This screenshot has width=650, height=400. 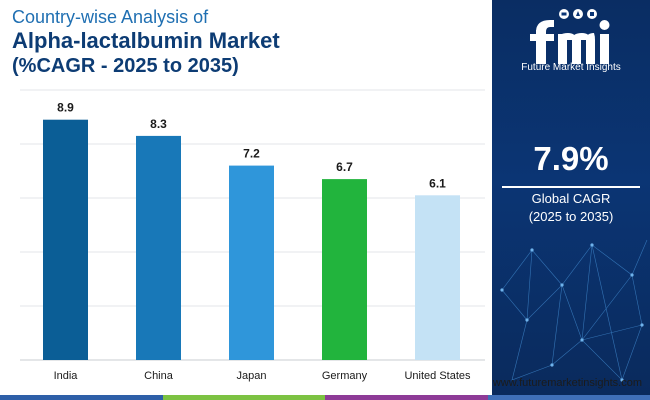 What do you see at coordinates (146, 40) in the screenshot?
I see `title-line-2: Alpha-lactalbumin Market` at bounding box center [146, 40].